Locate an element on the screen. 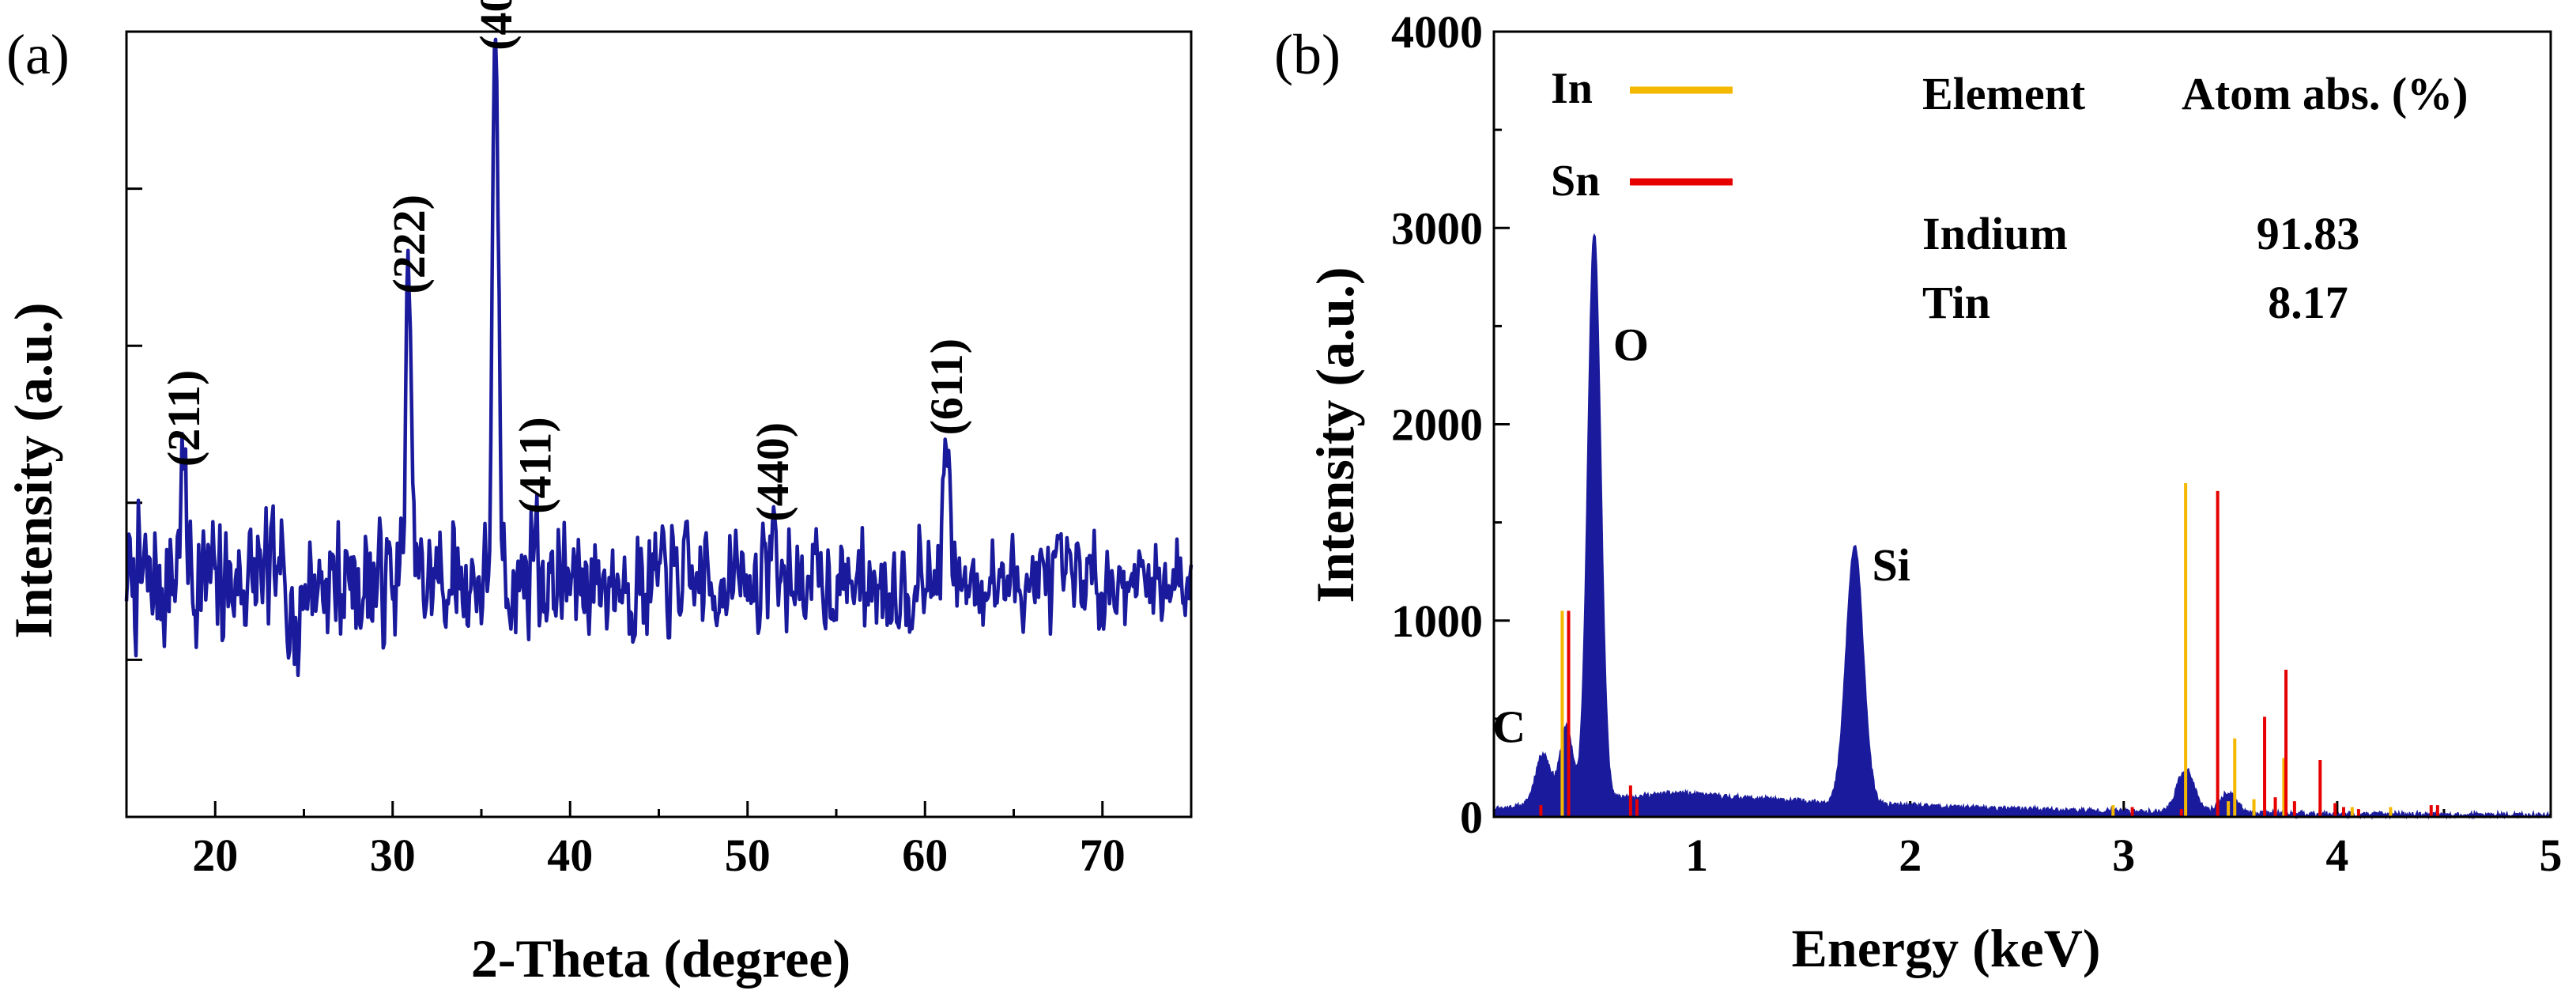  panel-a-tick-labels: 20 30 40 50 60 70 is located at coordinates (659, 855).